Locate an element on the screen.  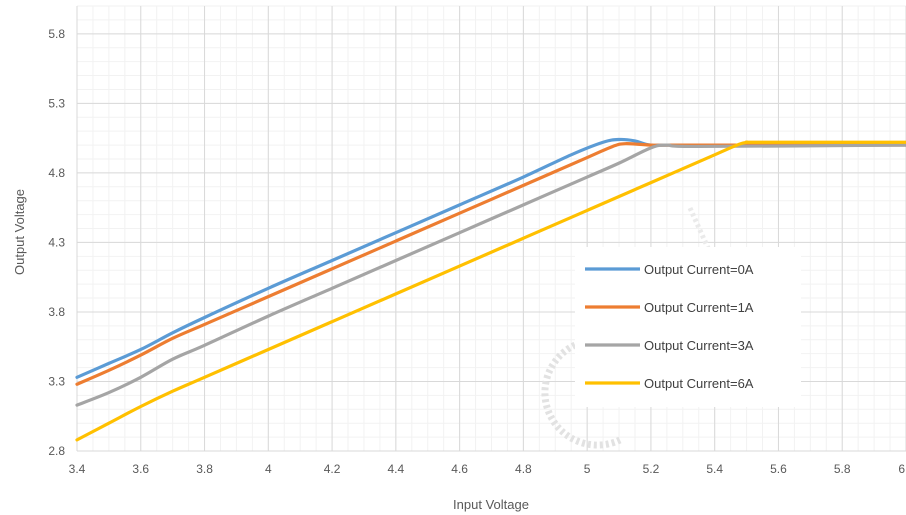
y-axis-title: Output Voltage is located at coordinates (19, 232).